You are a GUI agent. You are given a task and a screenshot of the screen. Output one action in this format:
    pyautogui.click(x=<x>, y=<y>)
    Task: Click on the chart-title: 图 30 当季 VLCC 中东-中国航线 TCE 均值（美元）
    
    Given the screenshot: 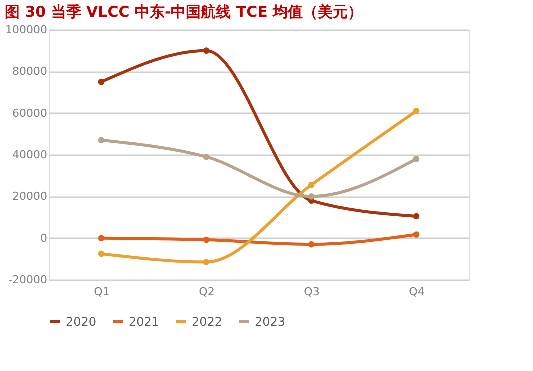 What is the action you would take?
    pyautogui.click(x=184, y=12)
    